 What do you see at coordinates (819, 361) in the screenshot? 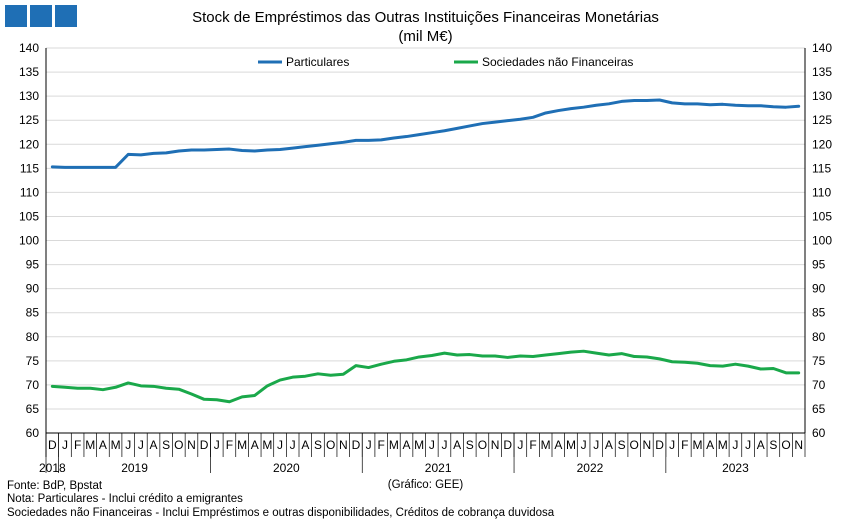
I see `y-tick-label-right: 75` at bounding box center [819, 361].